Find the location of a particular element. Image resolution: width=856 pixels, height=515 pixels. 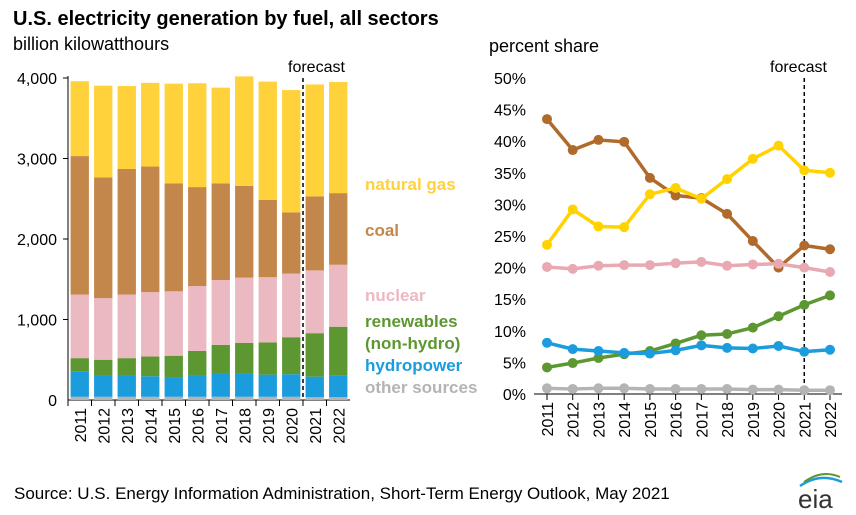

left-y-tick-label: 3,000 is located at coordinates (37, 160).